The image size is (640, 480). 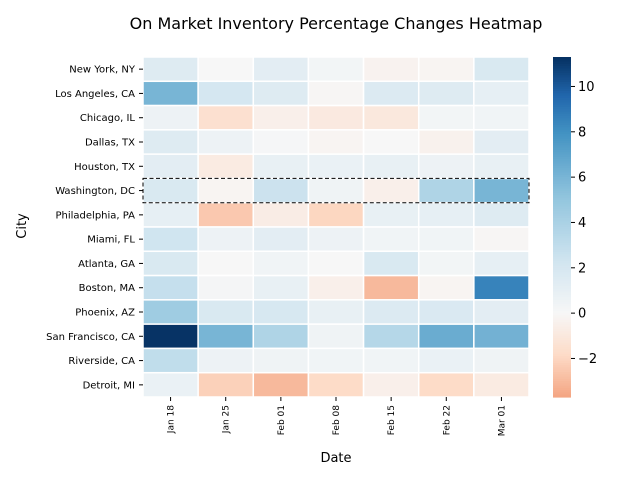 I want to click on row-tick-label: Phoenix, AZ, so click(x=105, y=313).